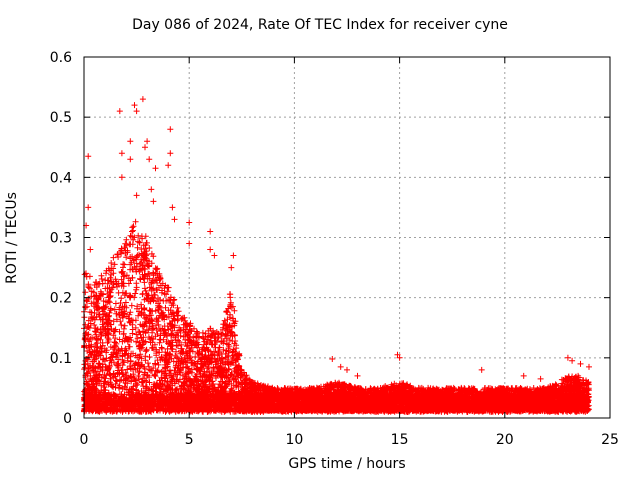  Describe the element at coordinates (67, 419) in the screenshot. I see `y-tick-label: 0` at that location.